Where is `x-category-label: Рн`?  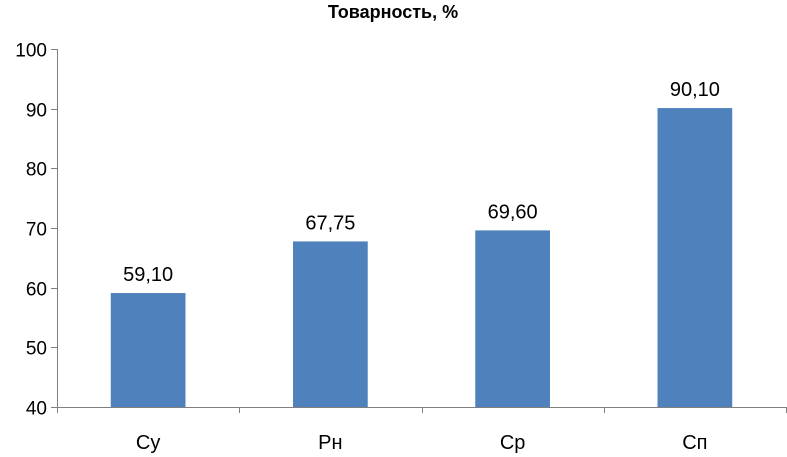 x-category-label: Рн is located at coordinates (330, 443).